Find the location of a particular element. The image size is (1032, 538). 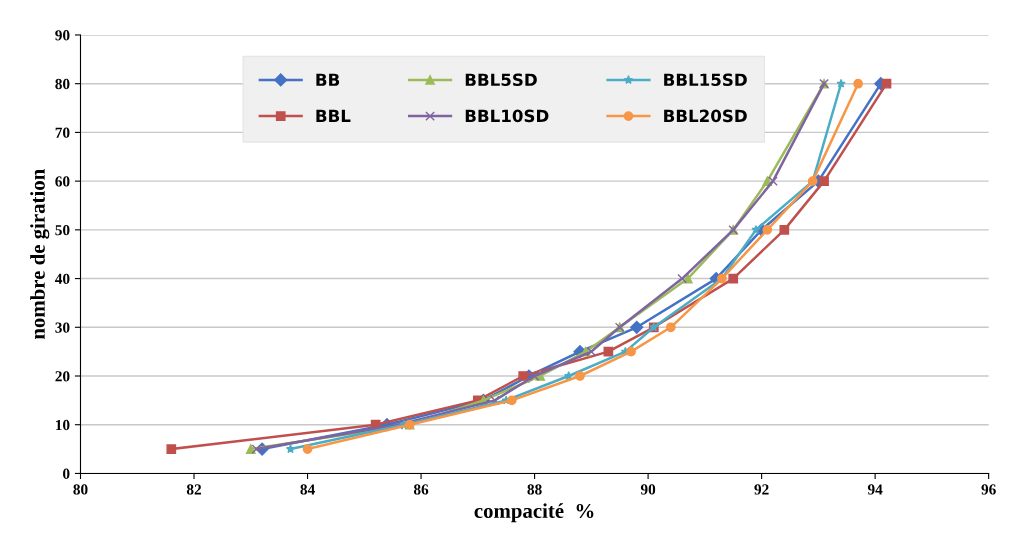

legend-label: BB is located at coordinates (328, 79).